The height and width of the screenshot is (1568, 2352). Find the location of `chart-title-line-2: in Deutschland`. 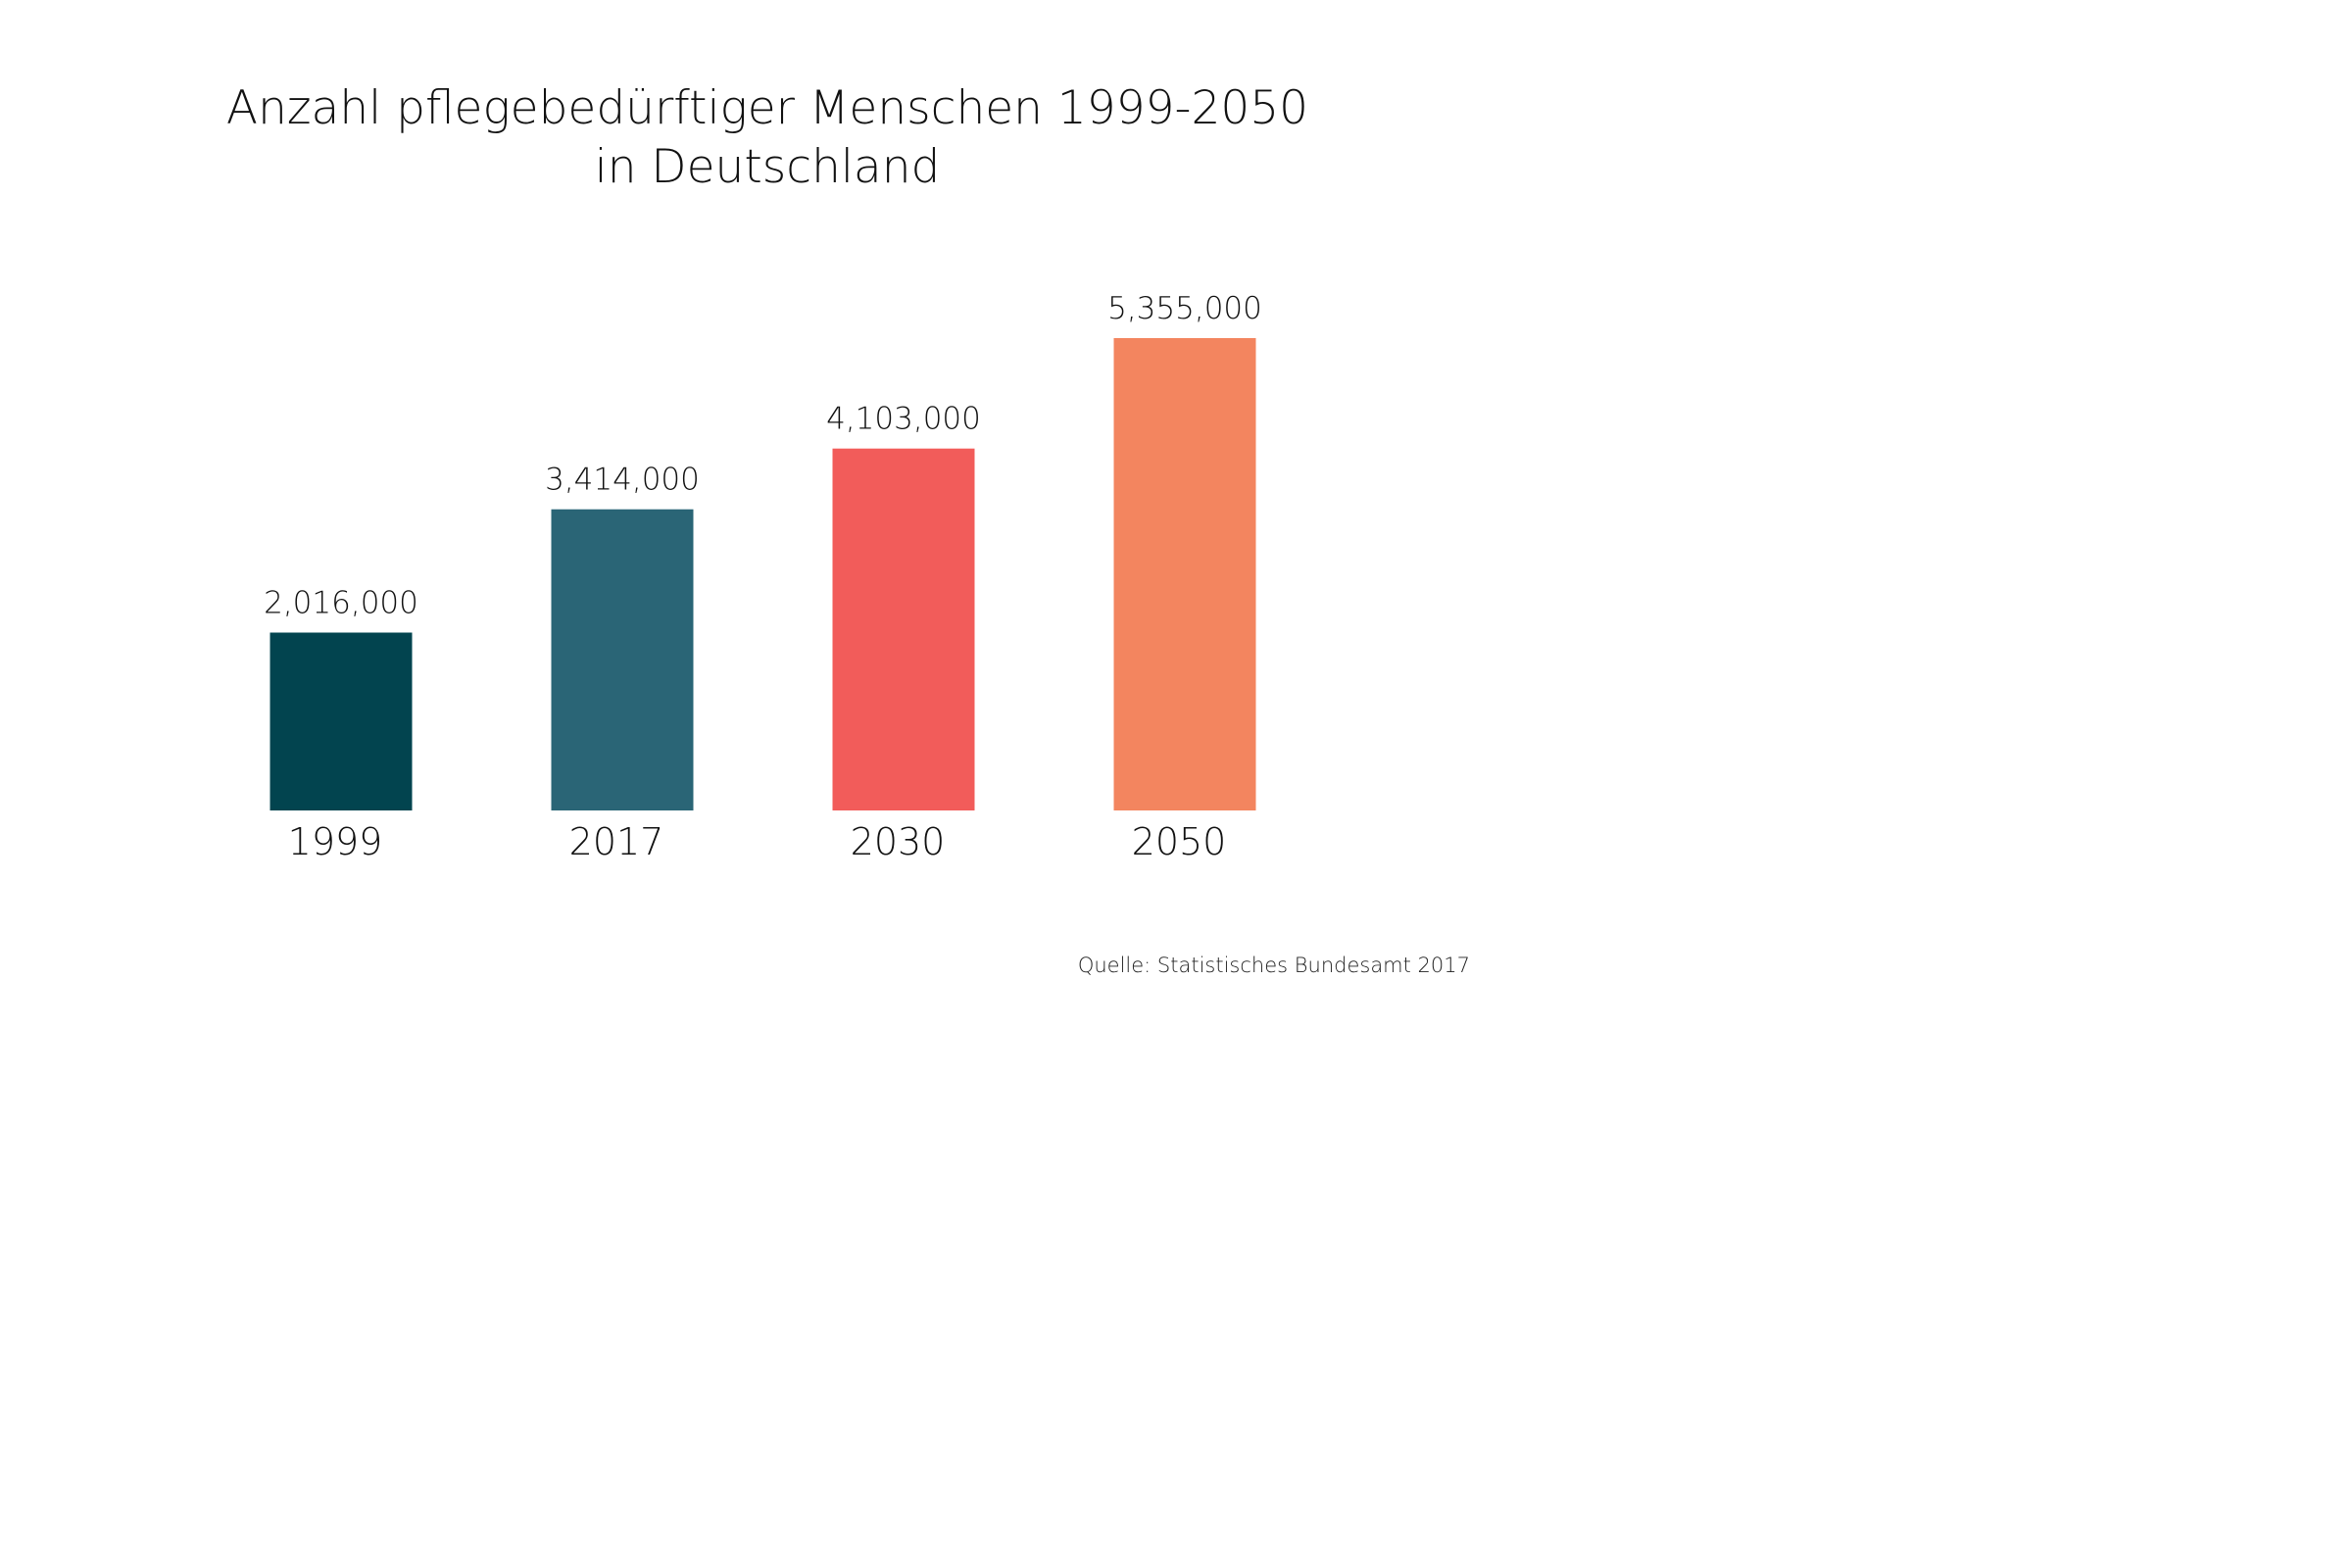

chart-title-line-2: in Deutschland is located at coordinates (768, 167).